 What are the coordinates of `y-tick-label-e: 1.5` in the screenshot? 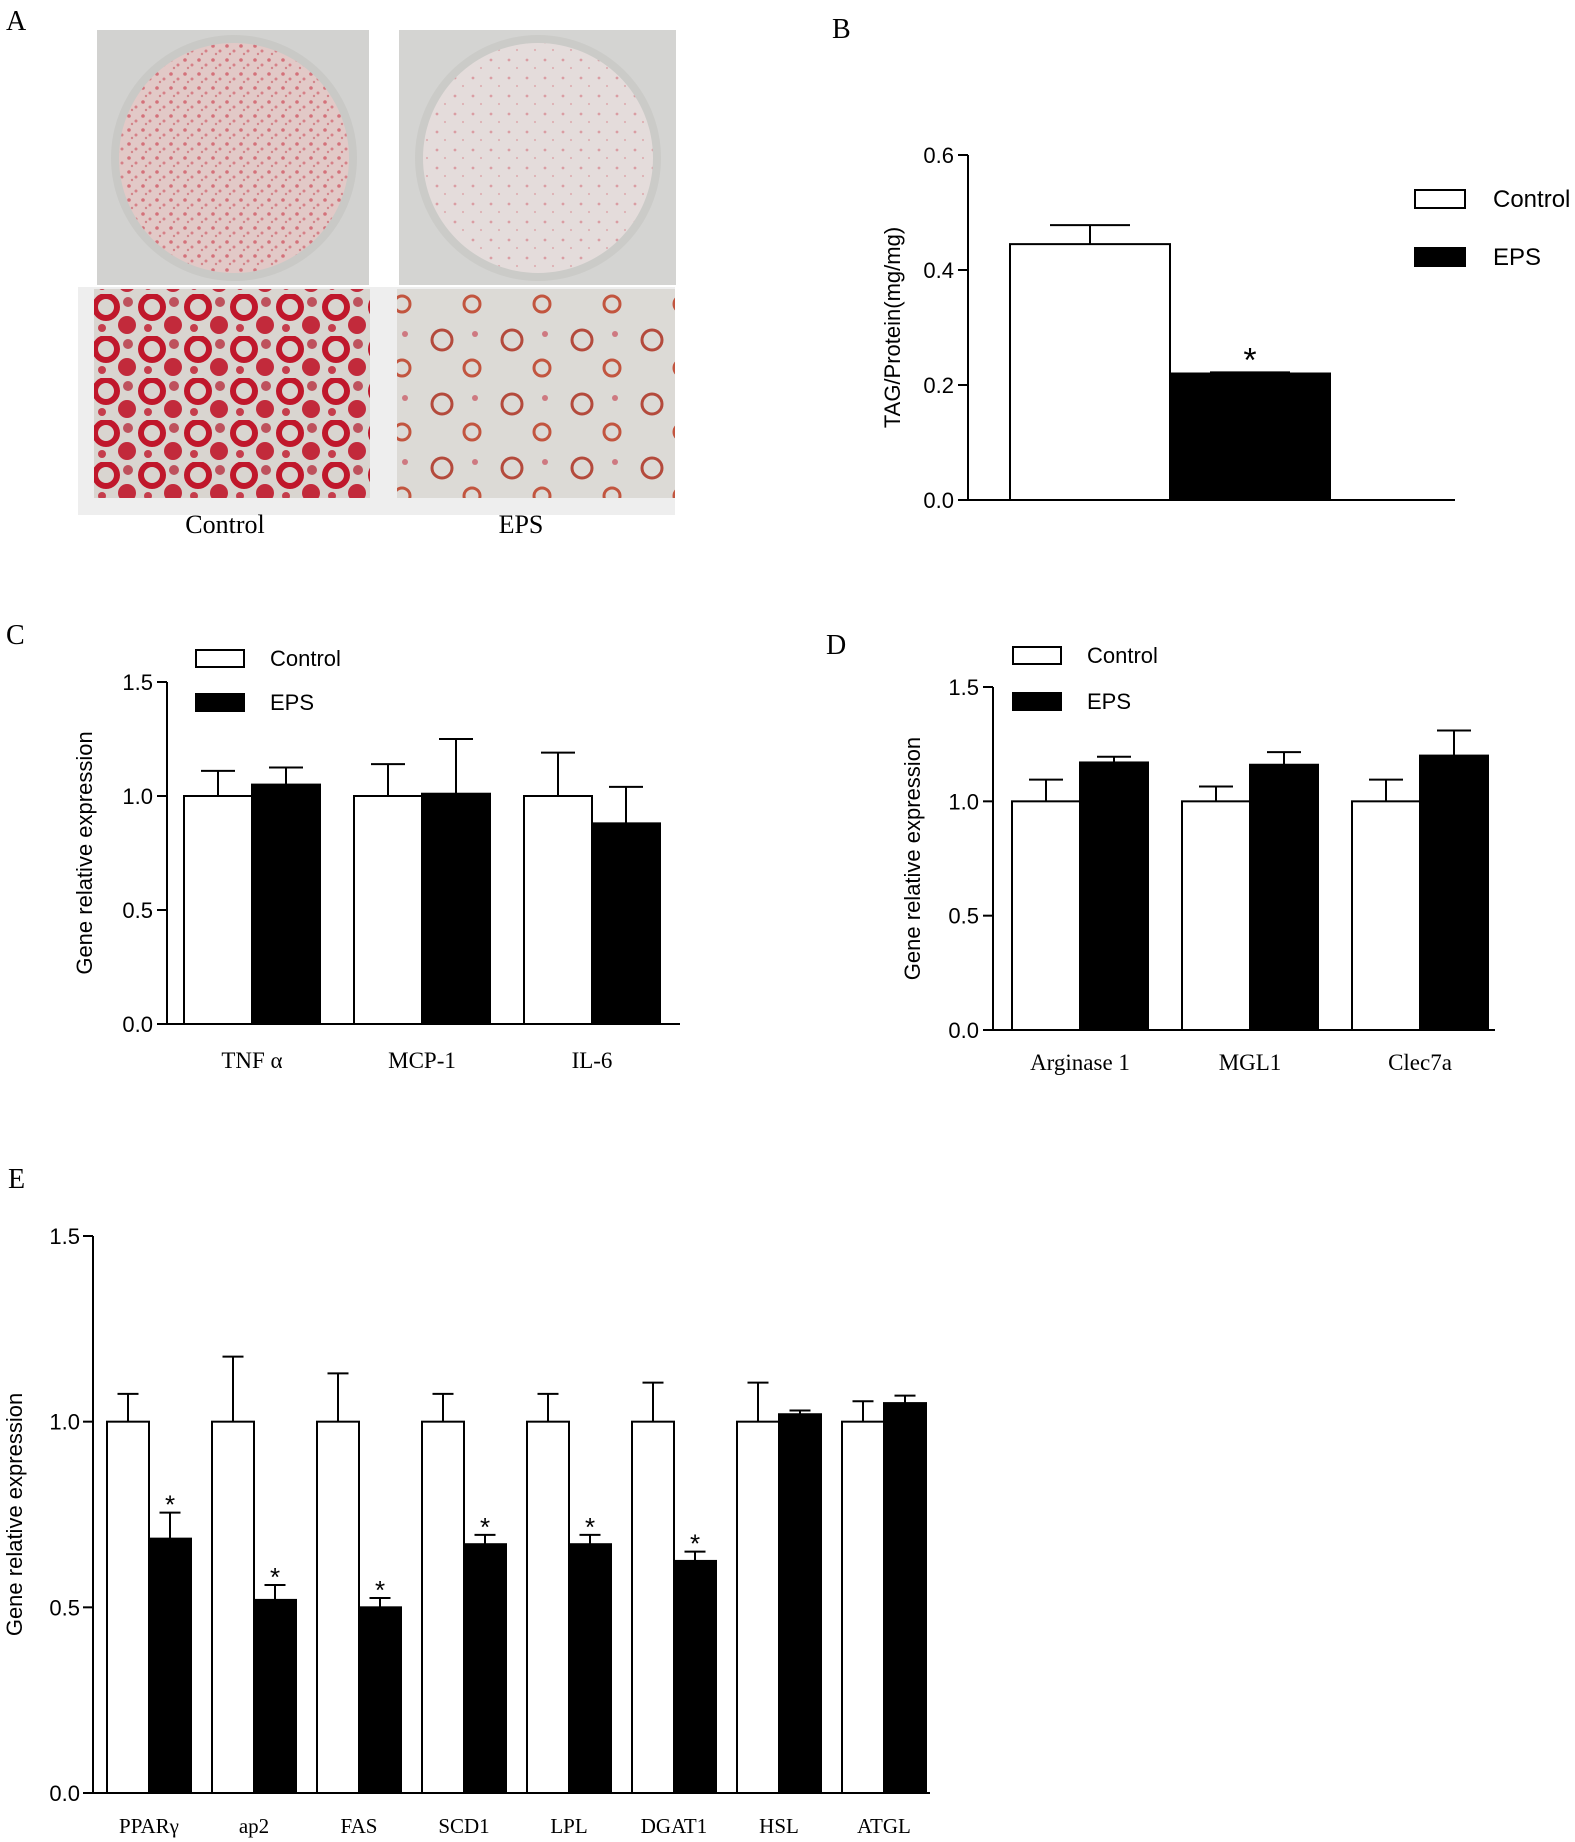 It's located at (64, 1236).